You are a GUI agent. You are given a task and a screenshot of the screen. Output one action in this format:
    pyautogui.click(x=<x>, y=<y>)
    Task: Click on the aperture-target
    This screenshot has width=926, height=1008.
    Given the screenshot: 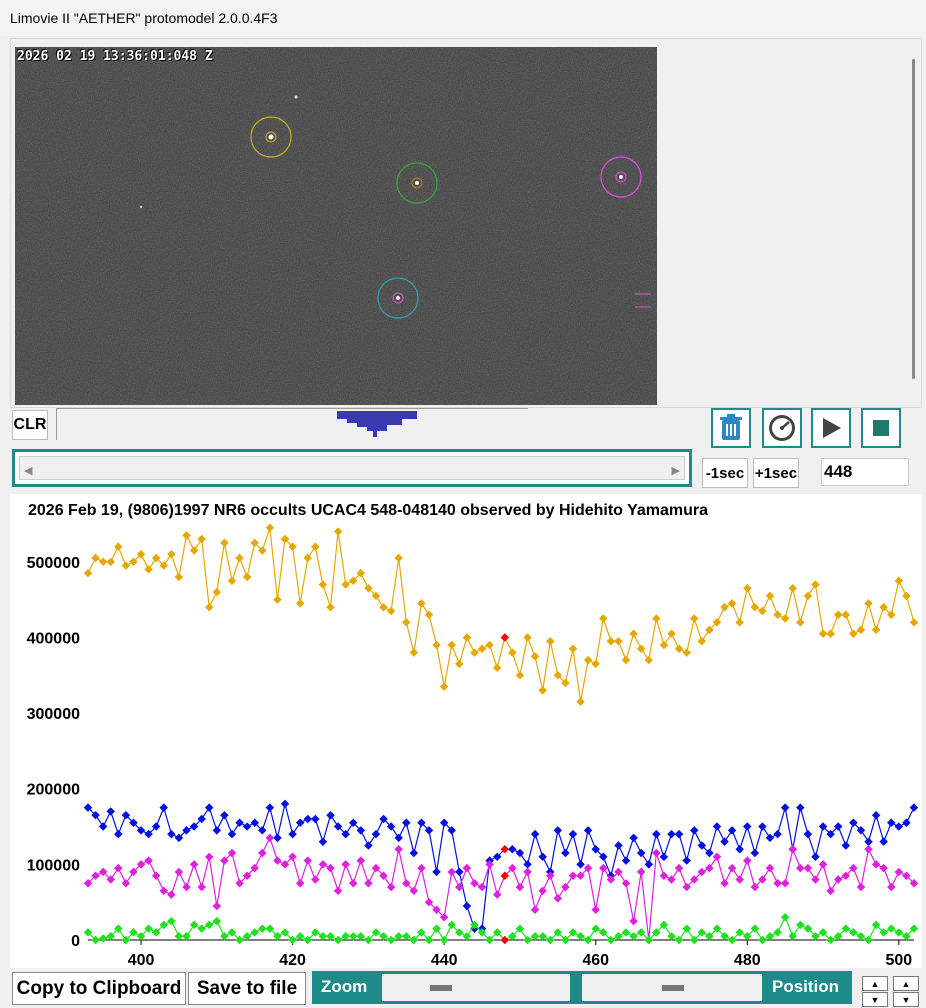 What is the action you would take?
    pyautogui.click(x=271, y=137)
    